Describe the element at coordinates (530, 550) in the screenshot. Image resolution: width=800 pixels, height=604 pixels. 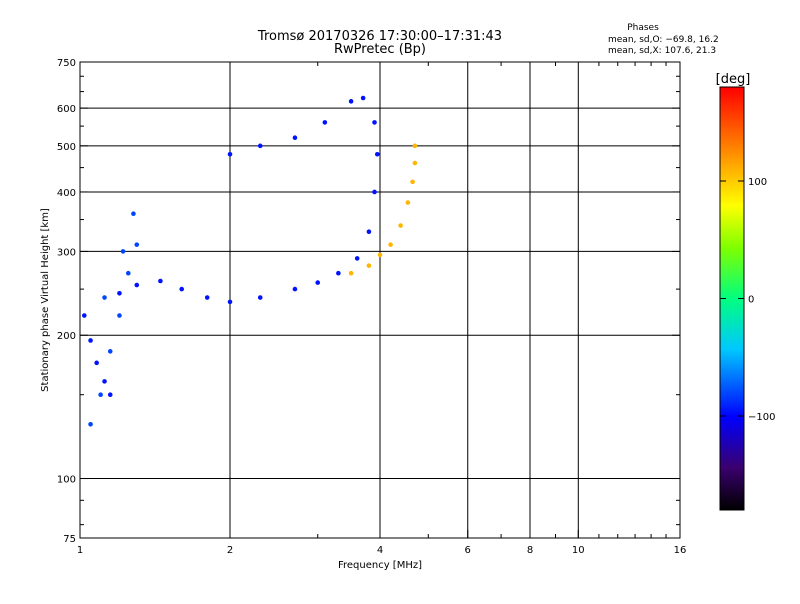
I see `x-tick-label: 8` at that location.